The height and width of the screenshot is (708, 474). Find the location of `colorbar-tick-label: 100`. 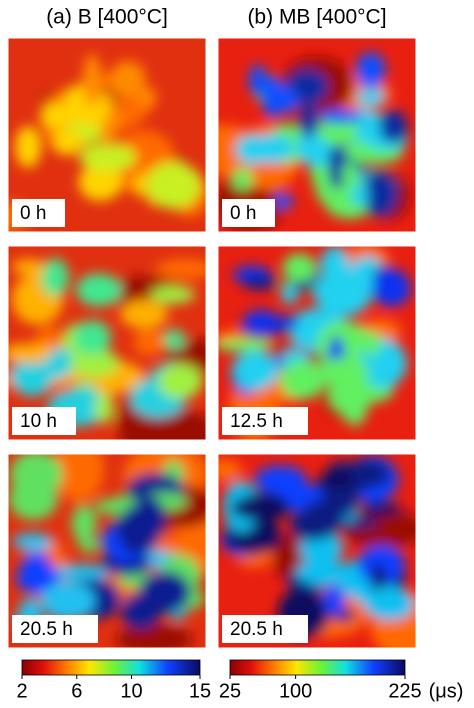

colorbar-tick-label: 100 is located at coordinates (295, 691).